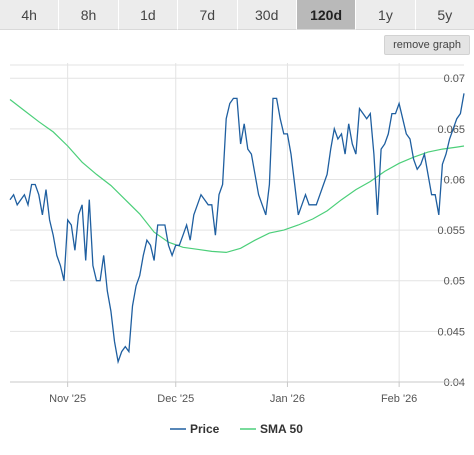 The height and width of the screenshot is (455, 474). What do you see at coordinates (326, 15) in the screenshot?
I see `tab-120d: 120d` at bounding box center [326, 15].